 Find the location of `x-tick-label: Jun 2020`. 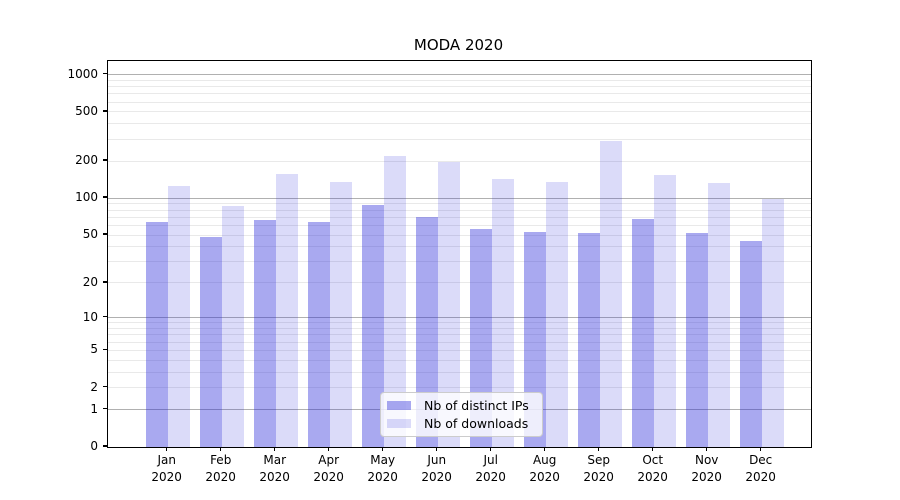

x-tick-label: Jun 2020 is located at coordinates (436, 468).